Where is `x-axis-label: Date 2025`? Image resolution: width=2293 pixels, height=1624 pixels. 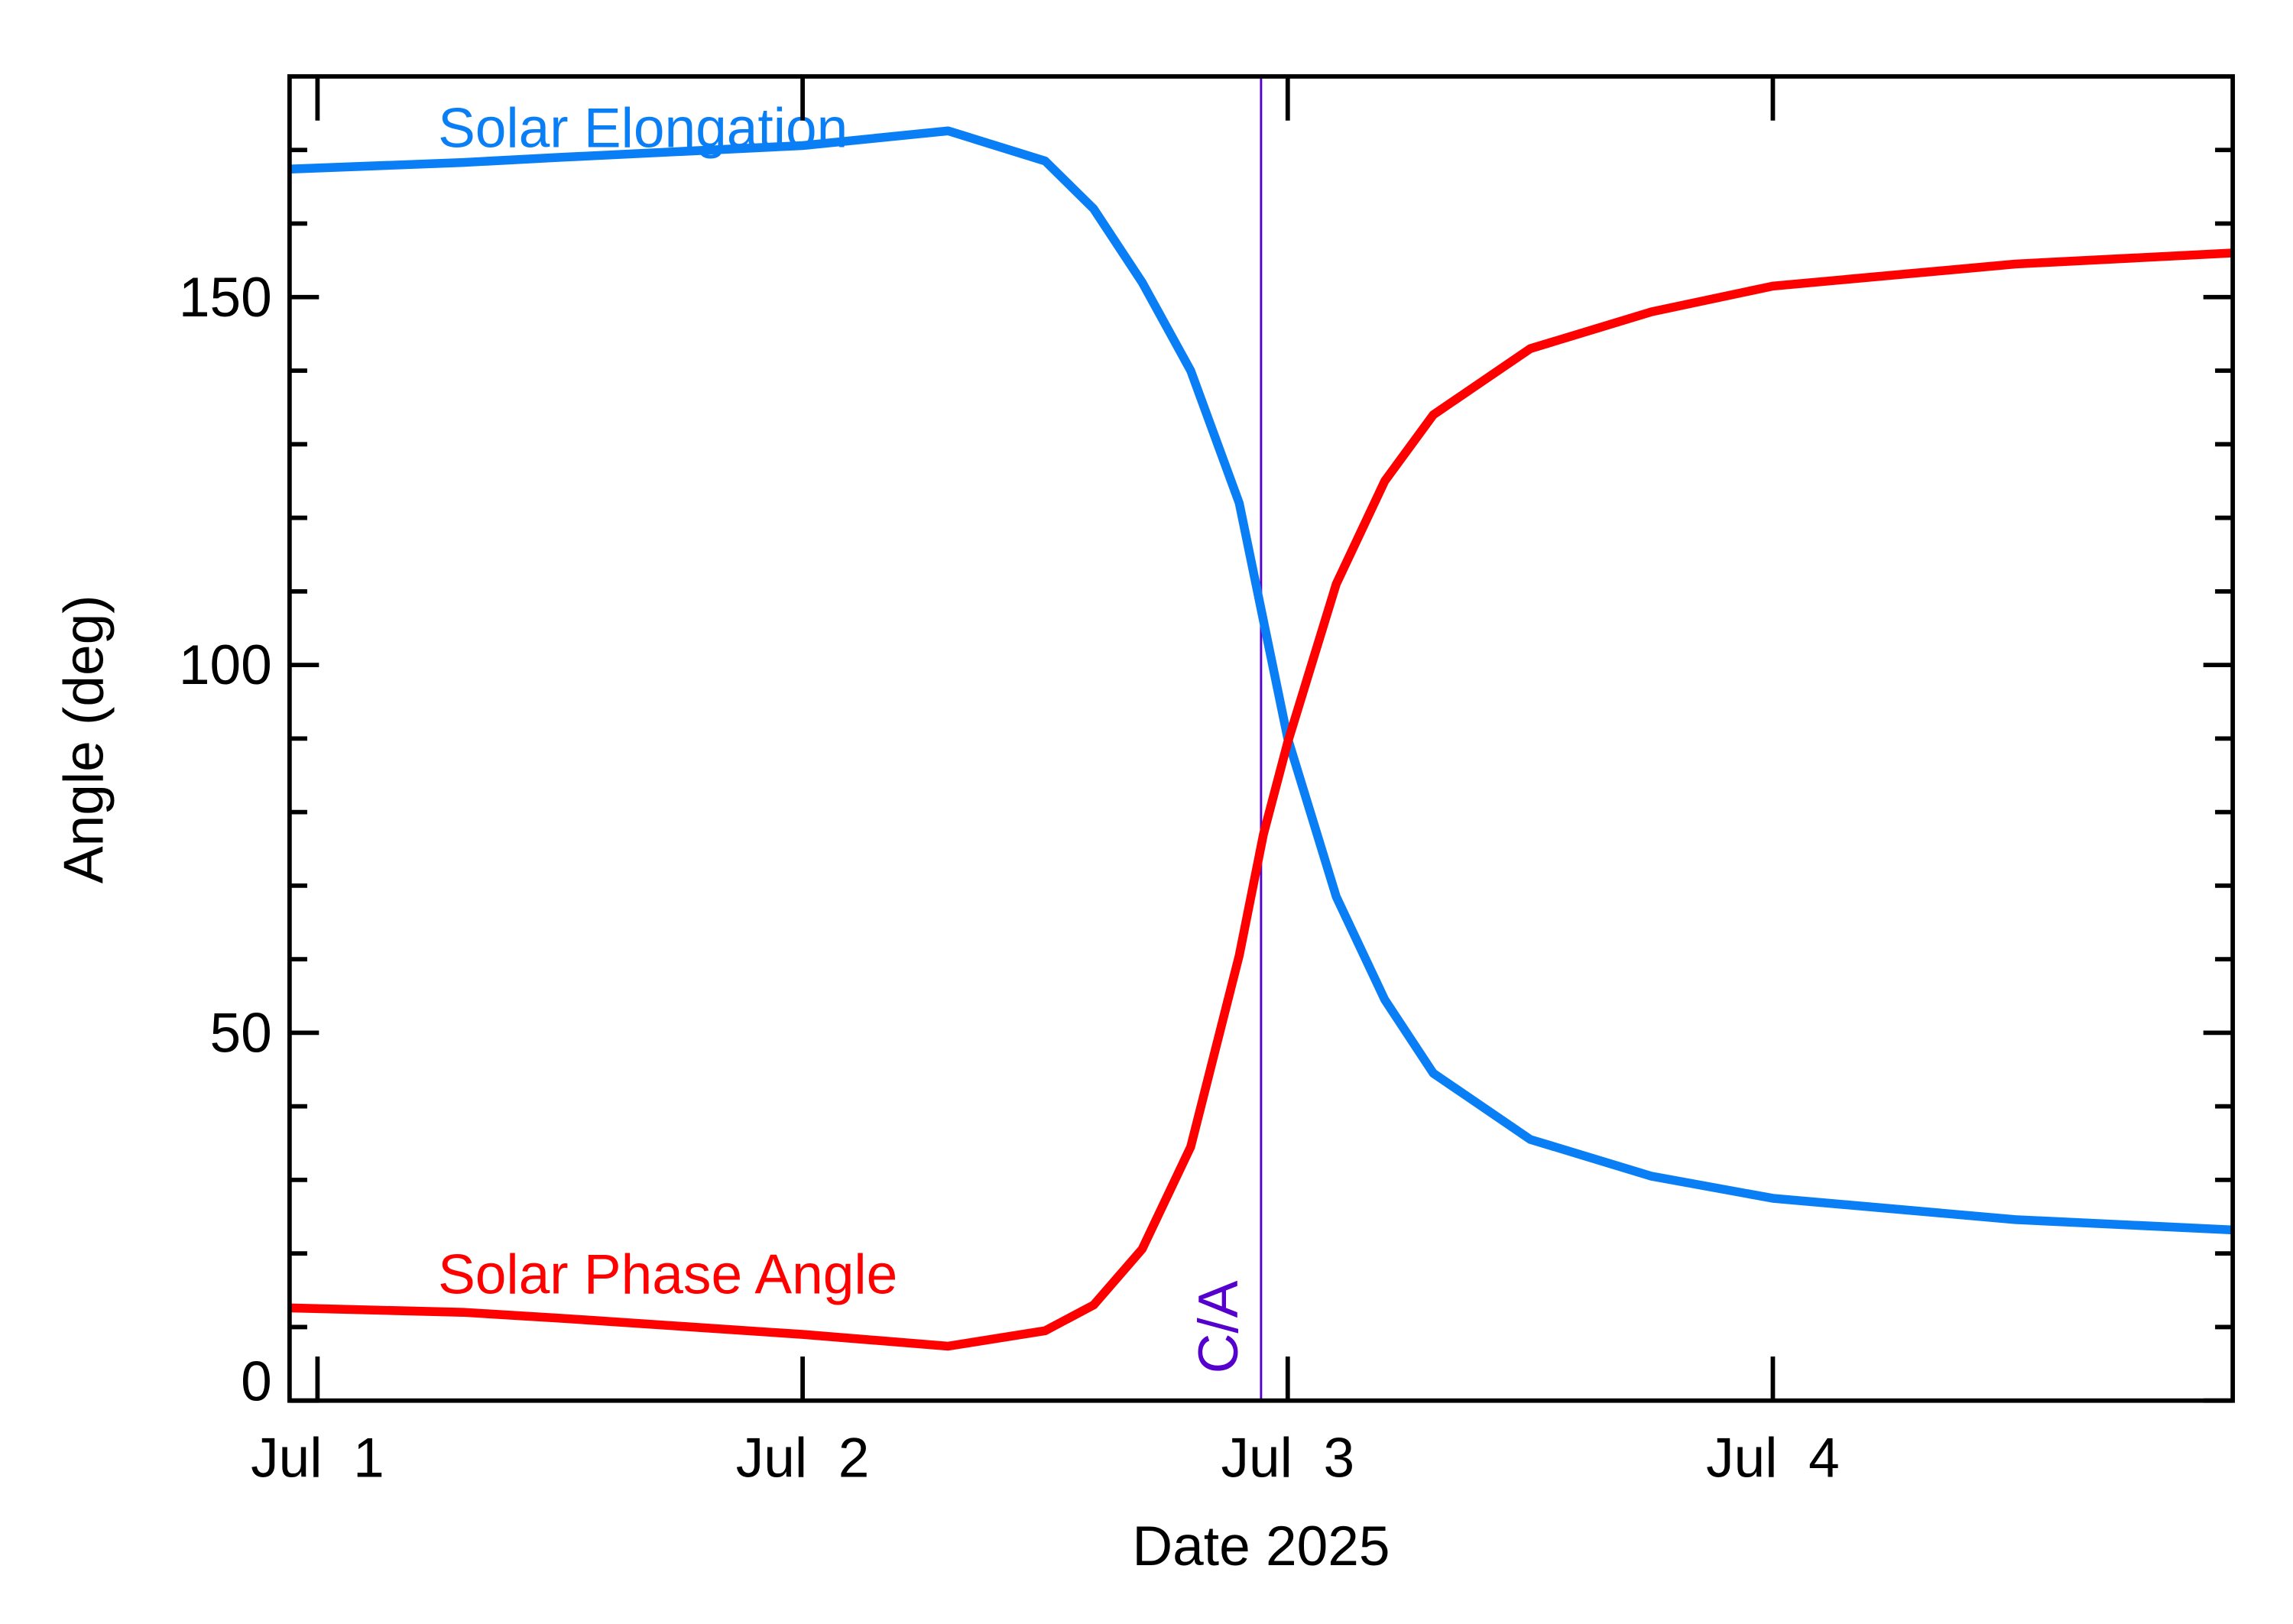 x-axis-label: Date 2025 is located at coordinates (1261, 1546).